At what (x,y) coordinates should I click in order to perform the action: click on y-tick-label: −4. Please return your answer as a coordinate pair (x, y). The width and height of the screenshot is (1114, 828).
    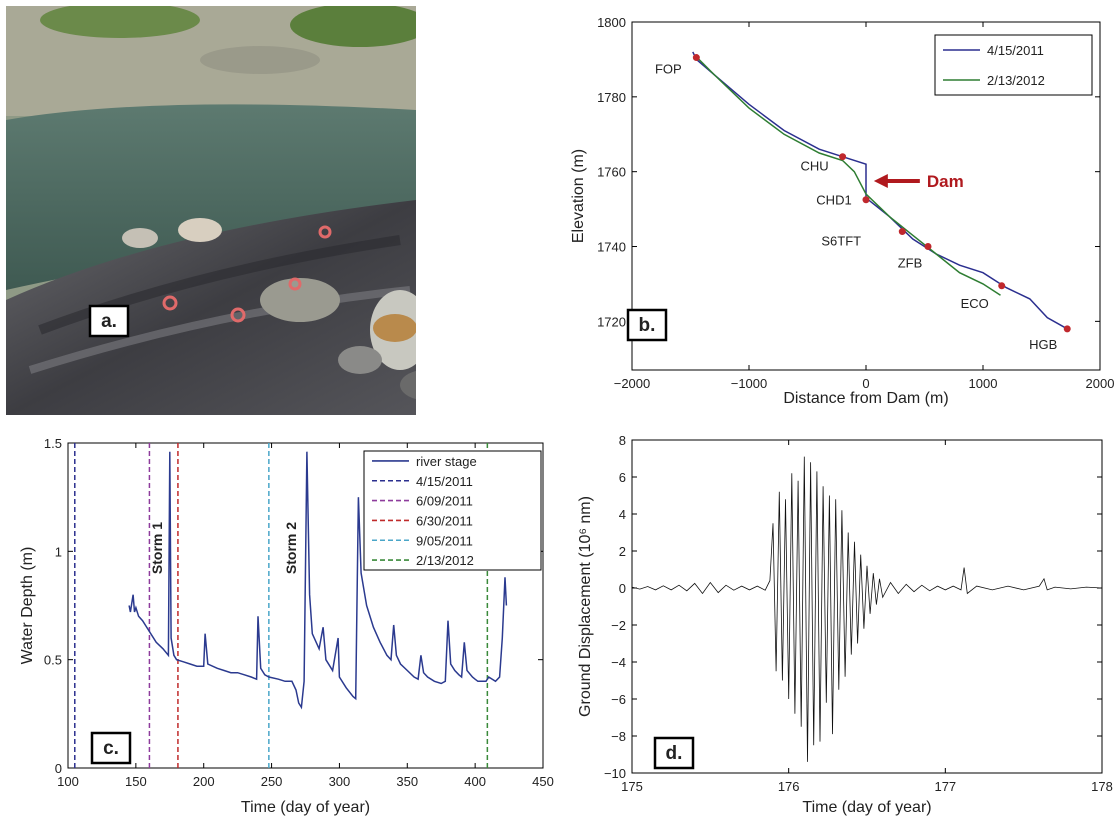
    Looking at the image, I should click on (618, 662).